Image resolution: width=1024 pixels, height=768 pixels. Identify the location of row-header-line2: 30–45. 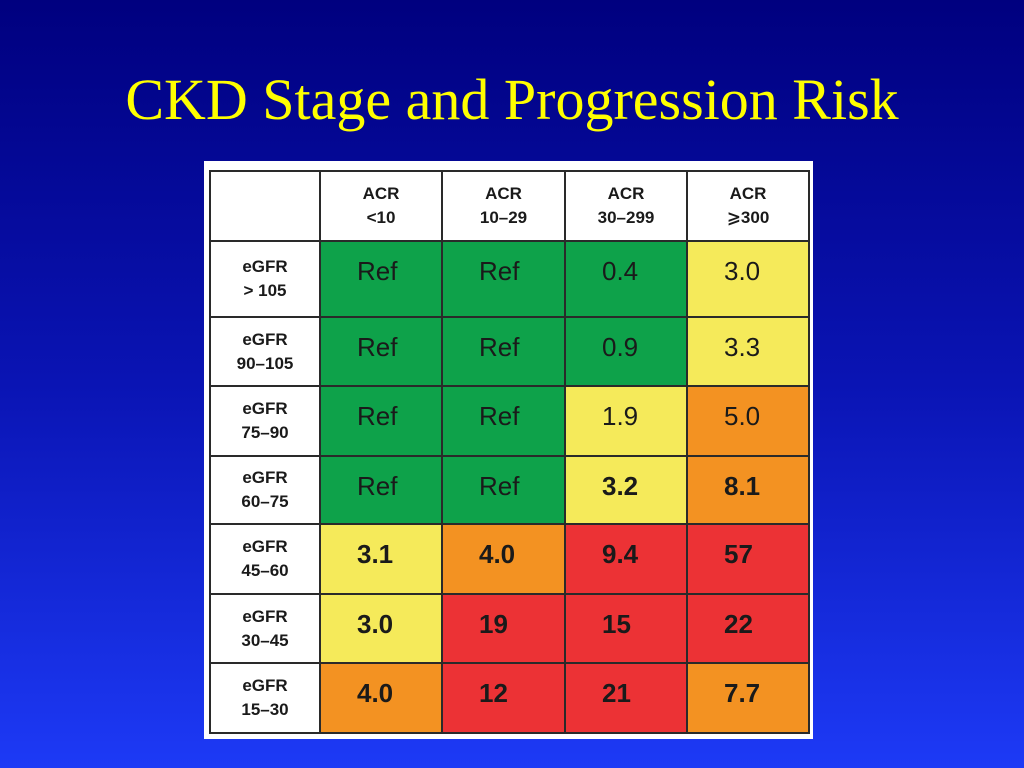
(265, 640).